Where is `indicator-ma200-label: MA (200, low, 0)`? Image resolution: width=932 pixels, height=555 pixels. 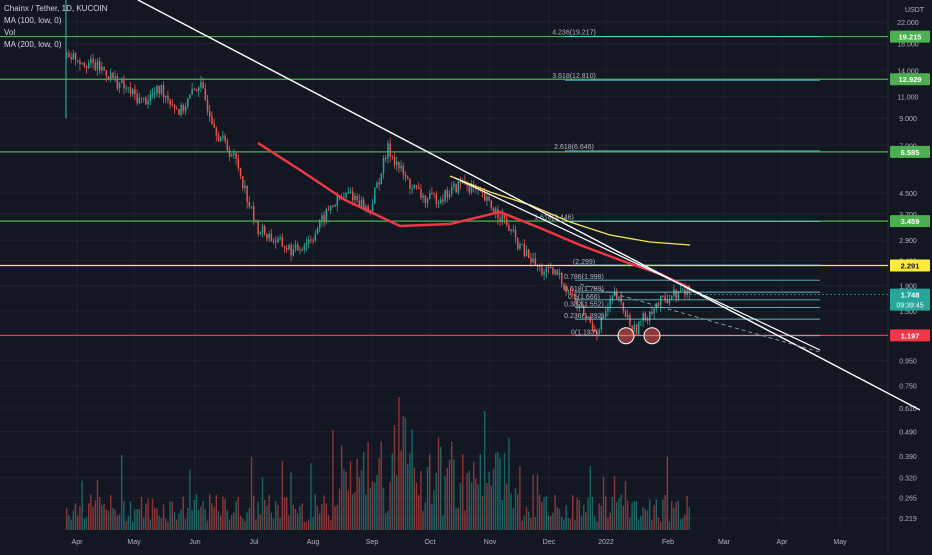
indicator-ma200-label: MA (200, low, 0) is located at coordinates (33, 44).